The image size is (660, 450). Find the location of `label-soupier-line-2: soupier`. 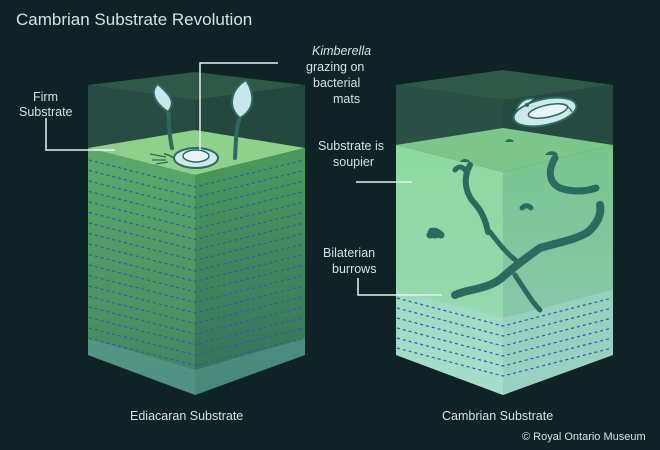

label-soupier-line-2: soupier is located at coordinates (353, 162).